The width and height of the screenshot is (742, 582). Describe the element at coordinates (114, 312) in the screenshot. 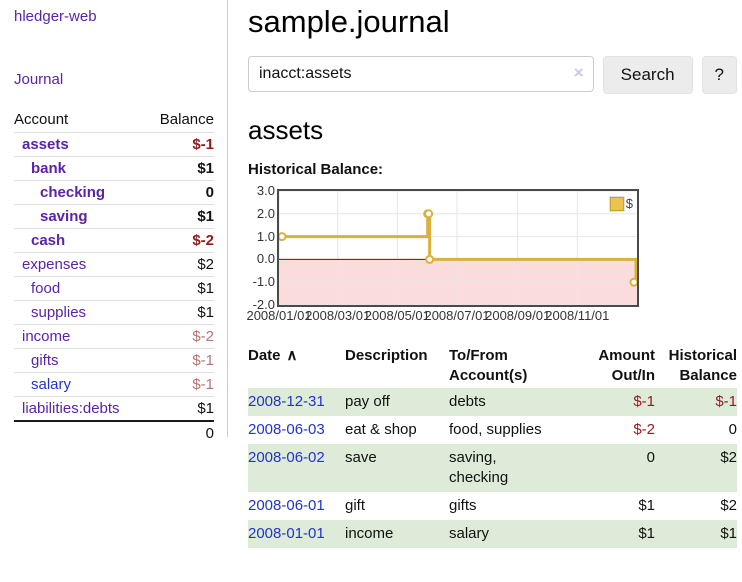

I see `account-row: supplies $1` at that location.